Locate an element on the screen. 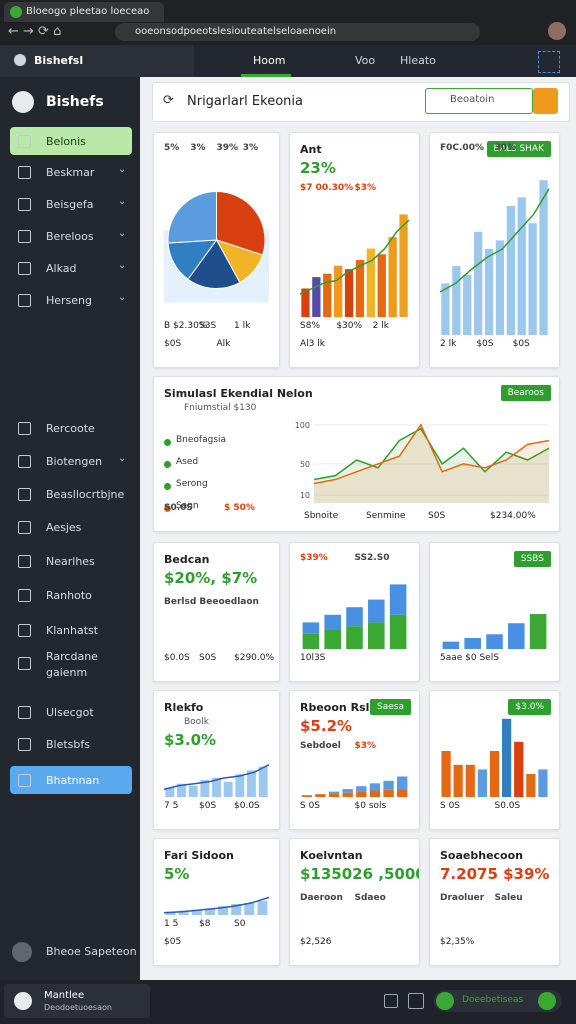 The image size is (576, 1024). card-label: S0.0S is located at coordinates (178, 508).